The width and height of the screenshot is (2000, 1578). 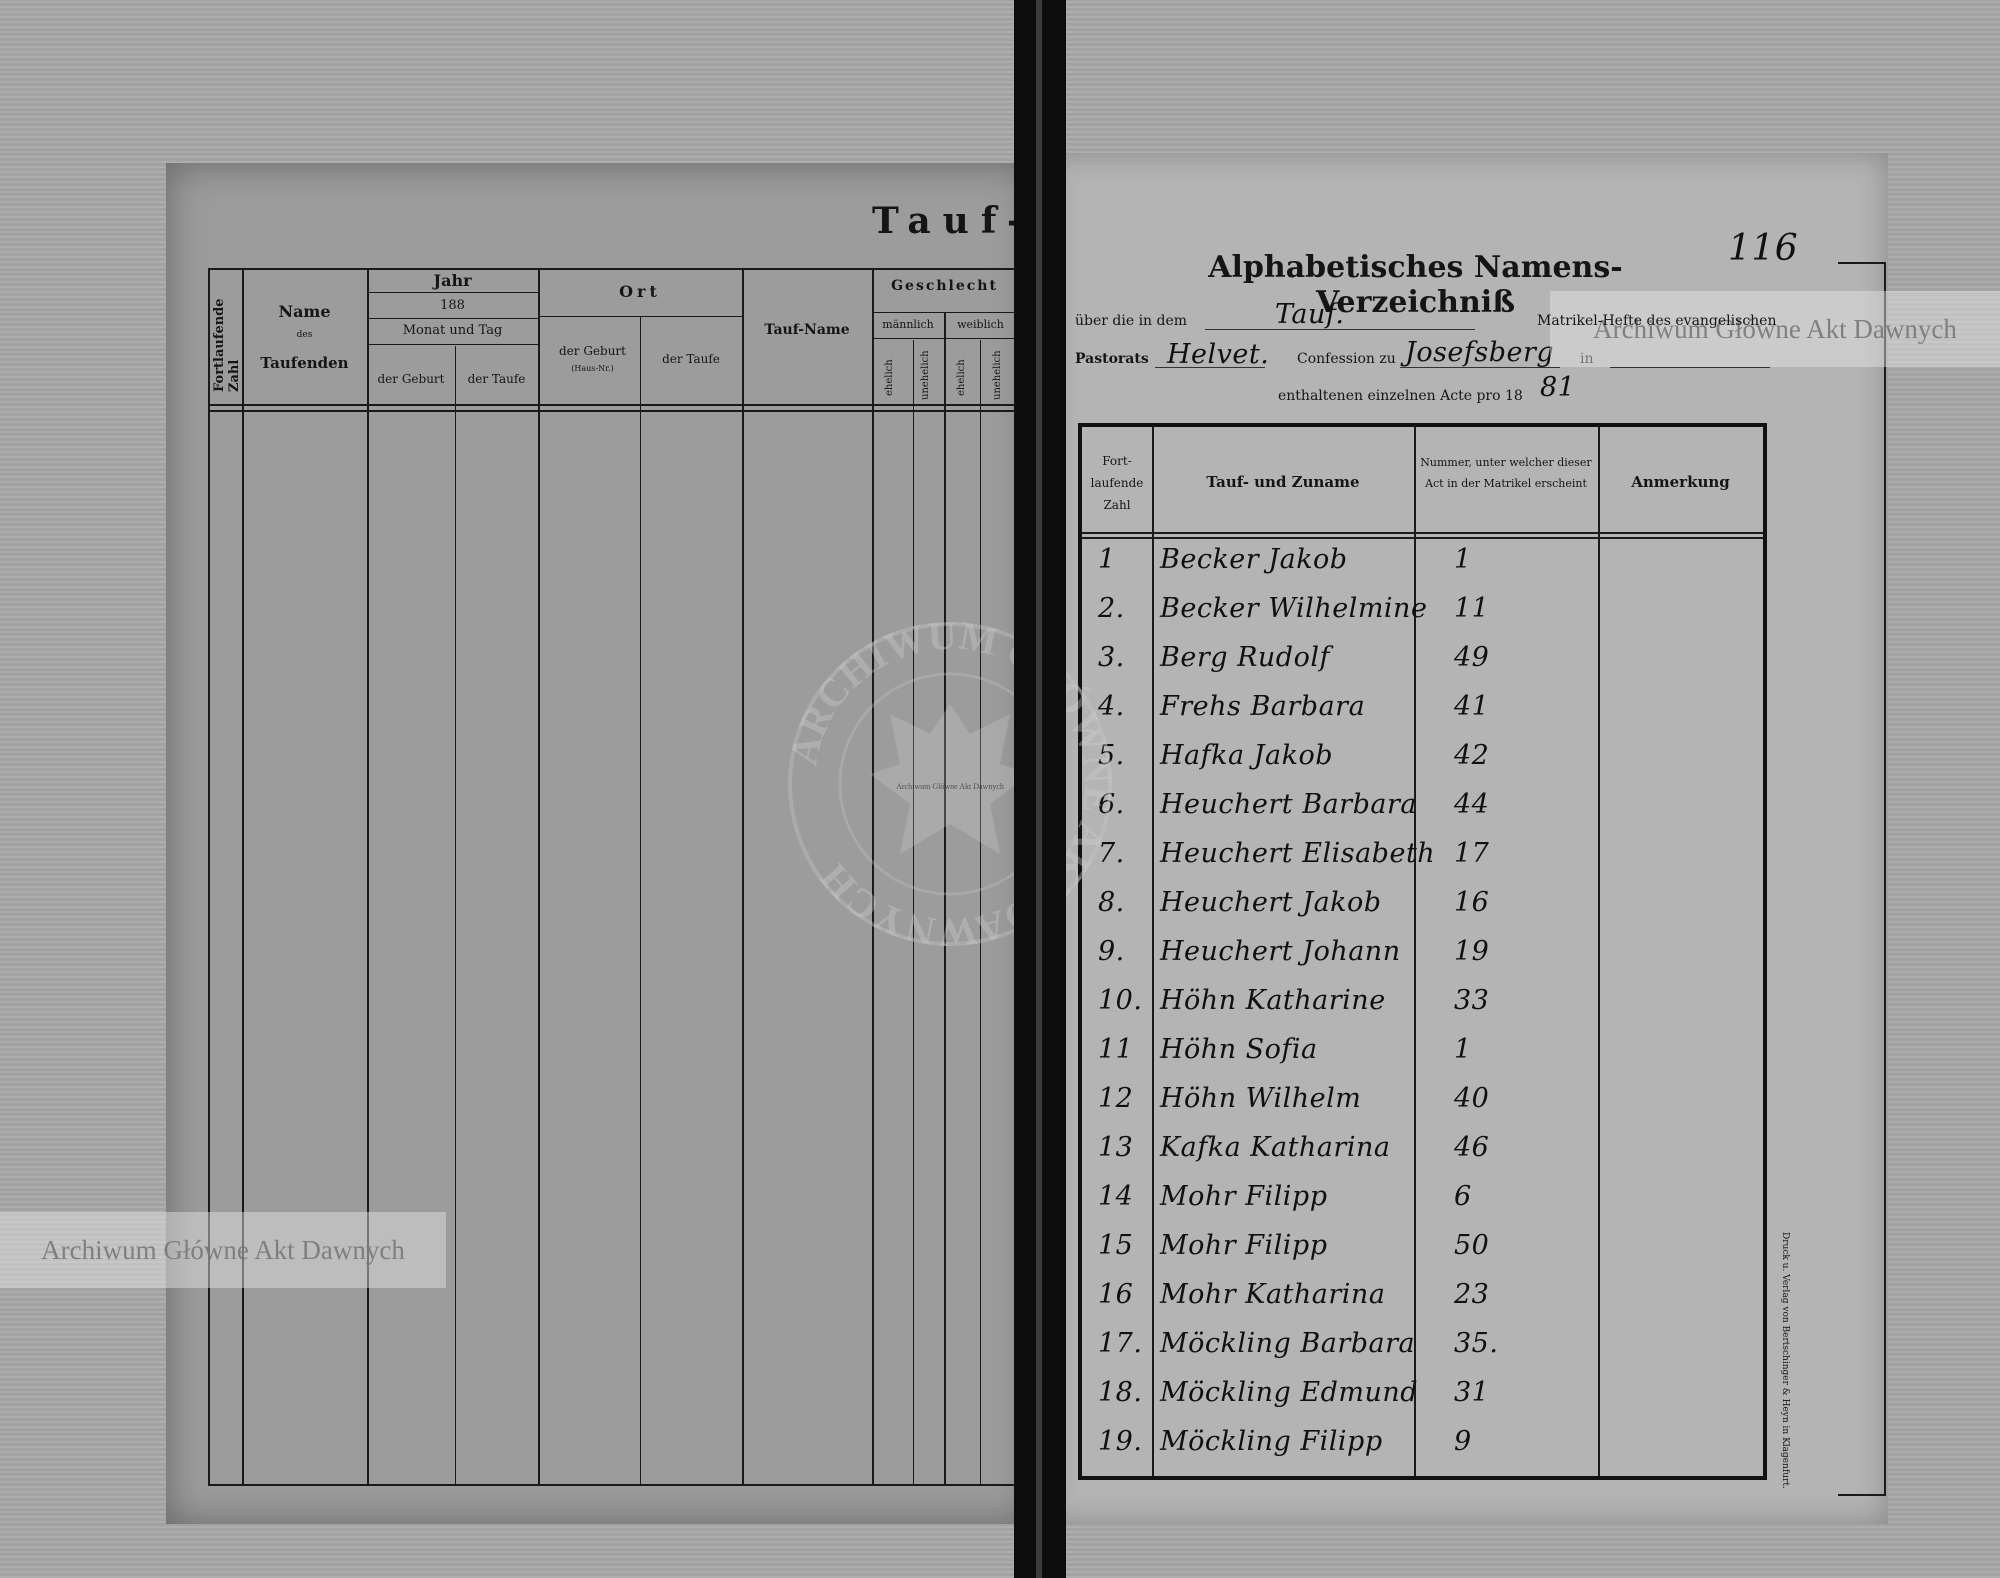 What do you see at coordinates (1346, 359) in the screenshot?
I see `line2-middle: Confession zu` at bounding box center [1346, 359].